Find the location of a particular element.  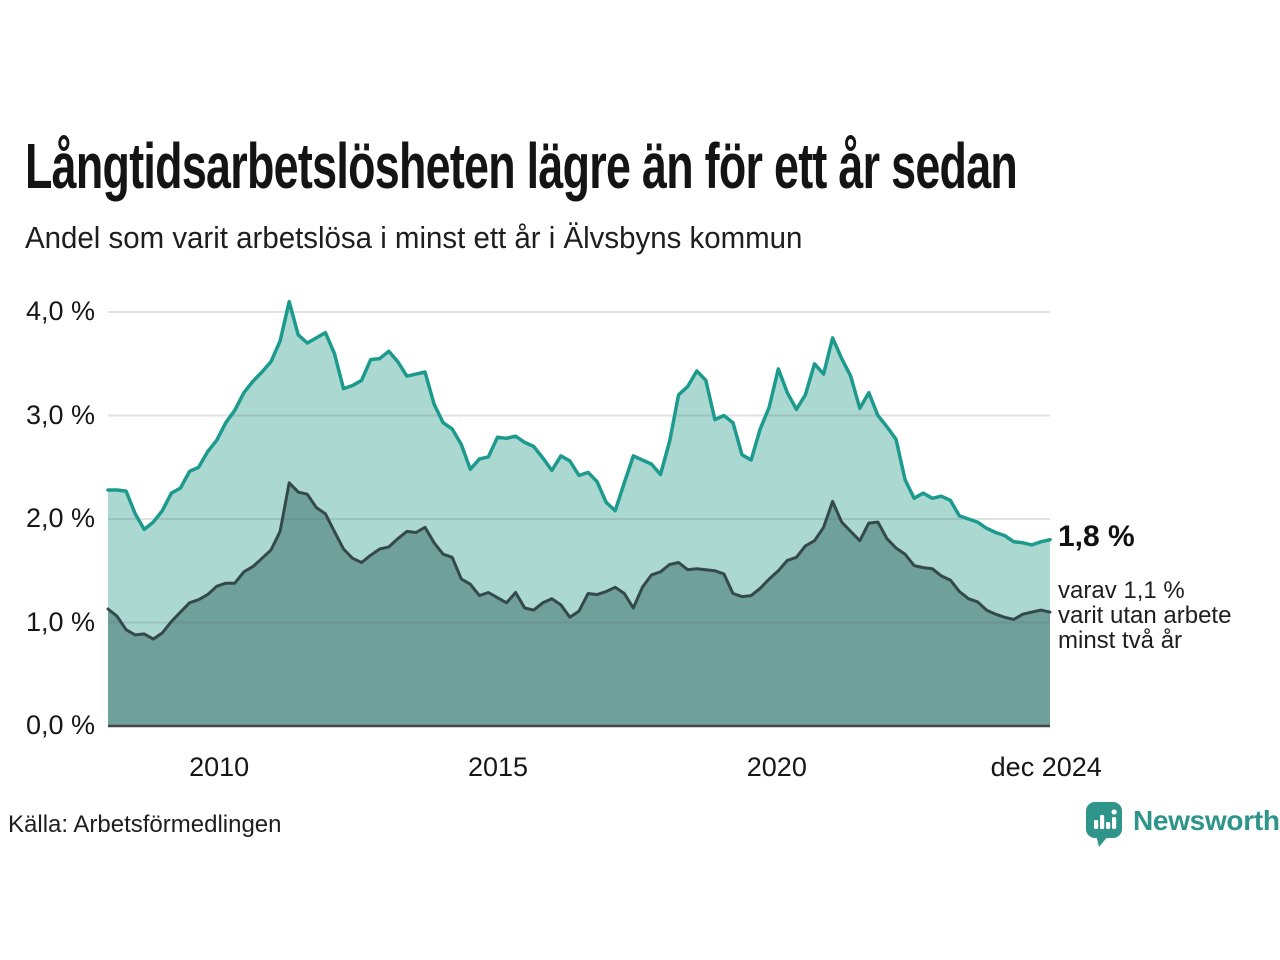

annotation-line: varav 1,1 % is located at coordinates (1121, 590).